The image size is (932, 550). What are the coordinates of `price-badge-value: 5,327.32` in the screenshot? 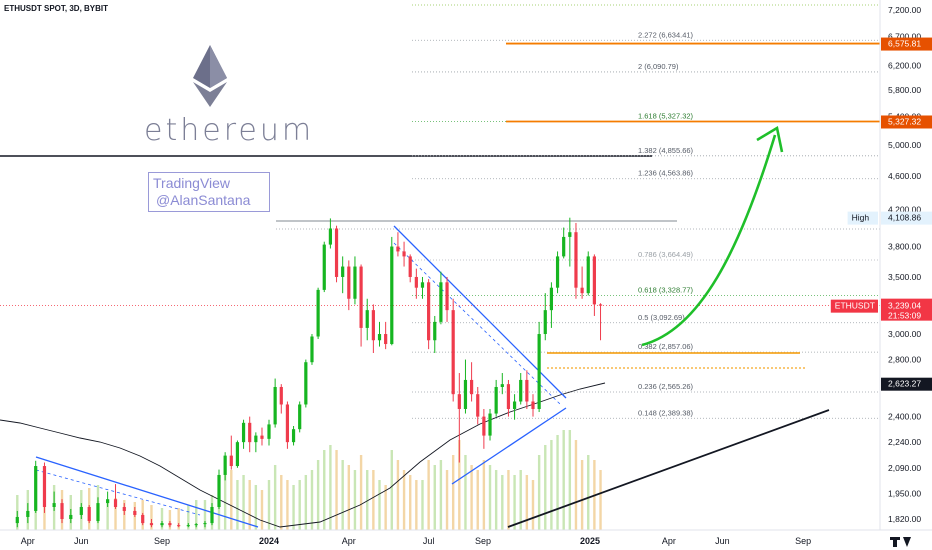 It's located at (904, 121).